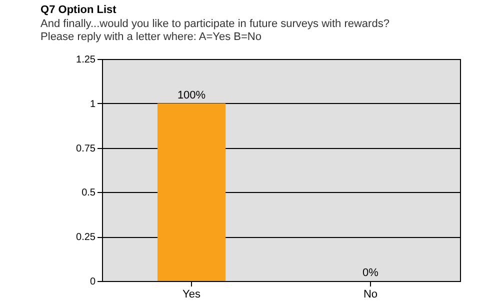  I want to click on y-tick-label: 0.5, so click(89, 193).